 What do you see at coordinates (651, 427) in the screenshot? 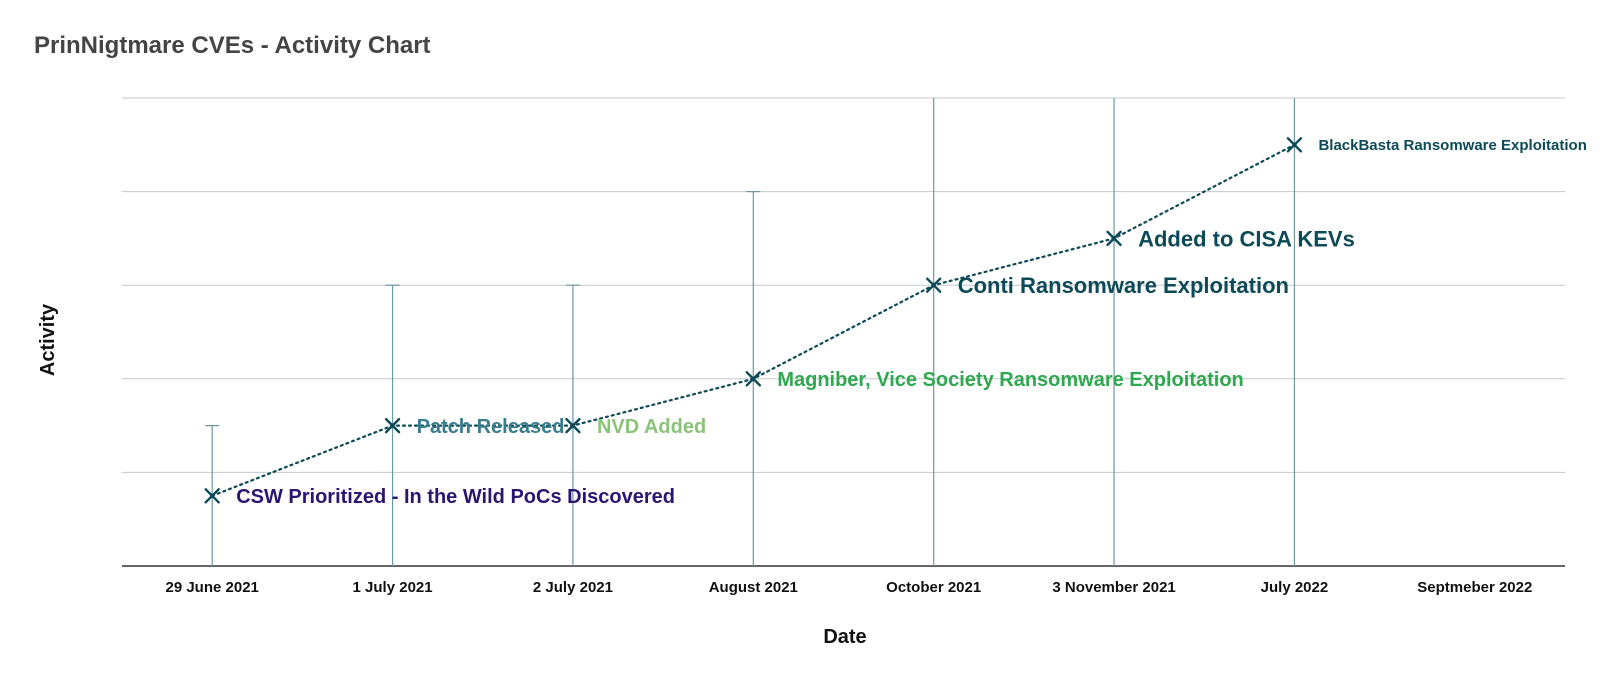
I see `event-label: NVD Added` at bounding box center [651, 427].